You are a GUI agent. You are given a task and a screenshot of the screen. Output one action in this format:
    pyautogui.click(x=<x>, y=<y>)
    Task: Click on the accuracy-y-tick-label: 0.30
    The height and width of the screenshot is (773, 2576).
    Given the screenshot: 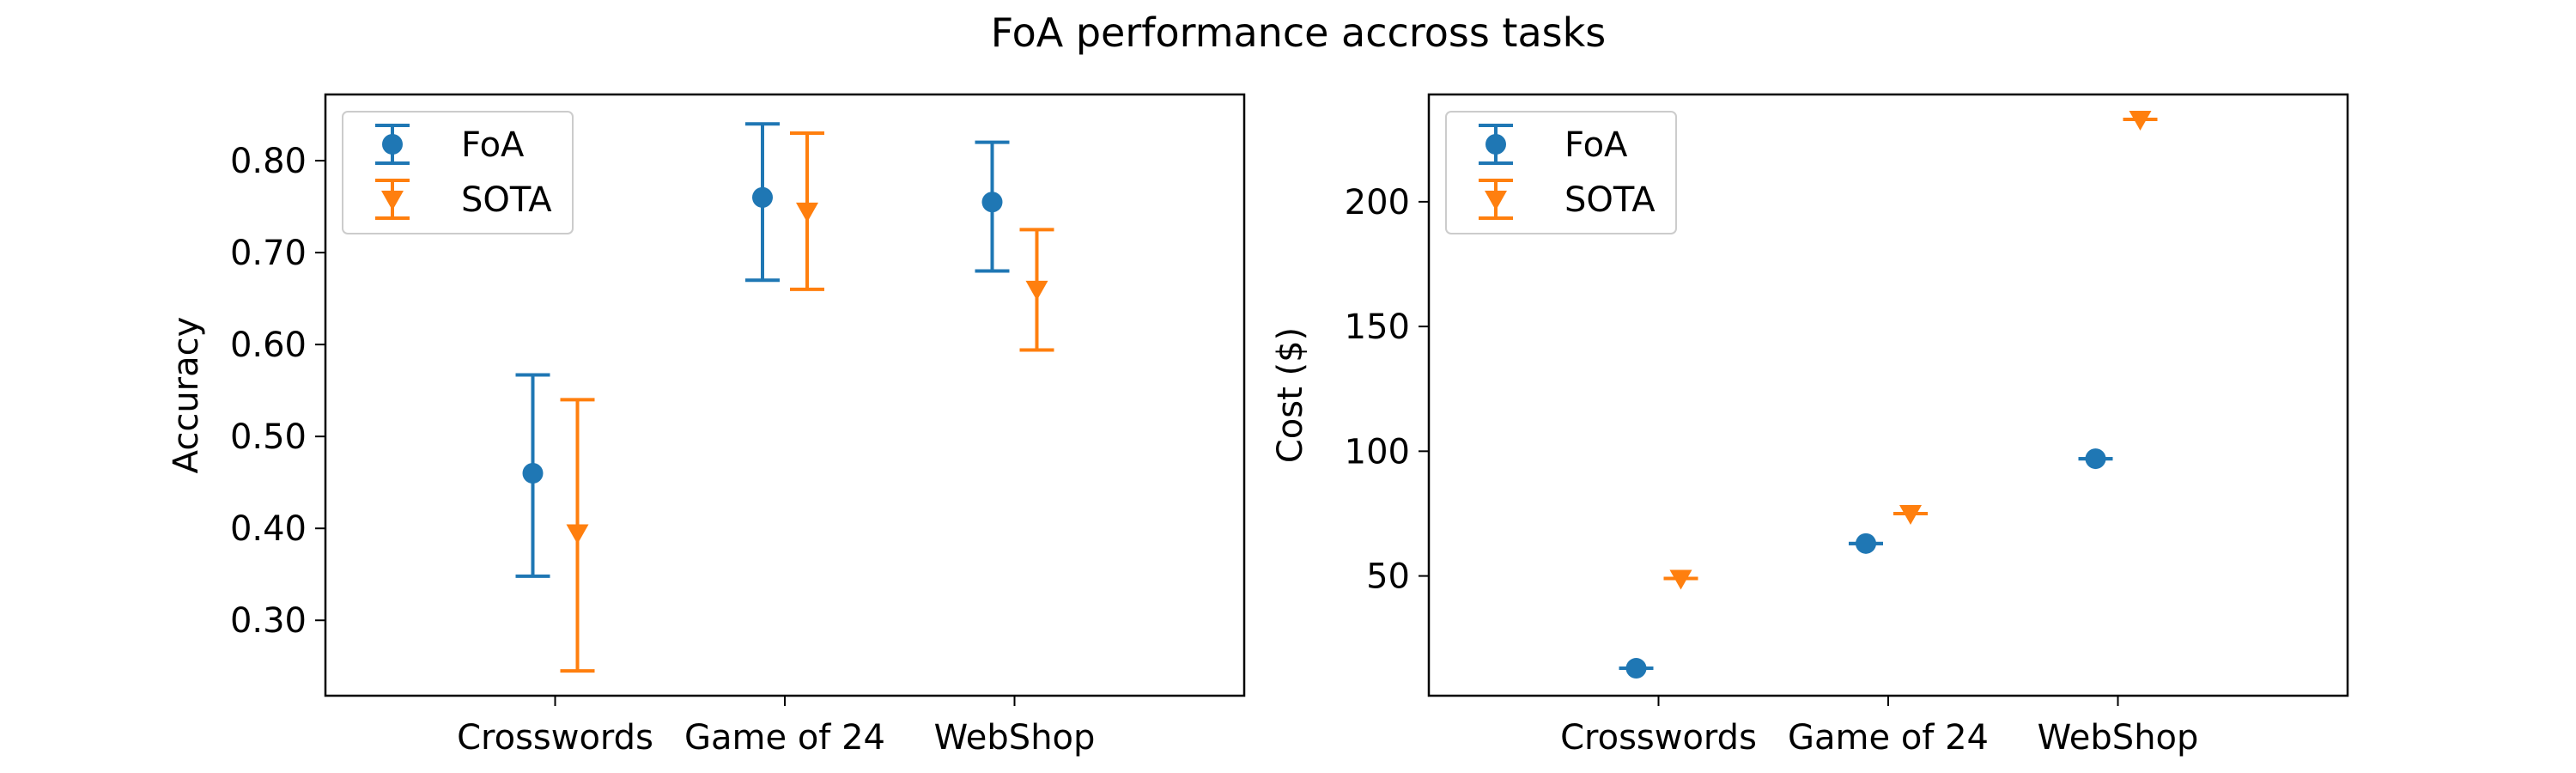 What is the action you would take?
    pyautogui.click(x=269, y=621)
    